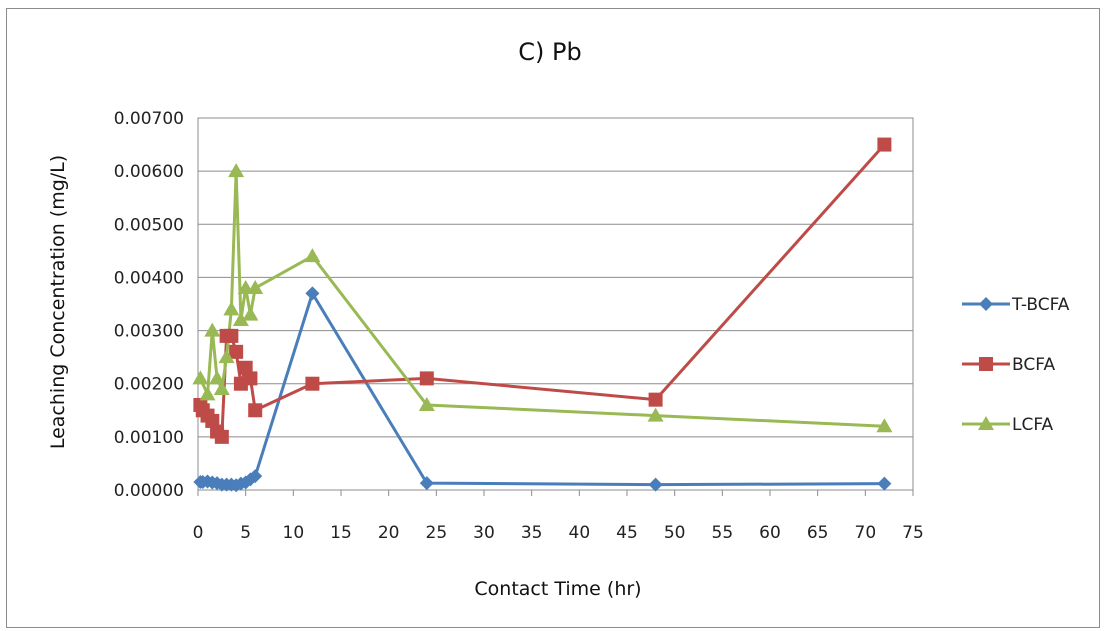  What do you see at coordinates (913, 533) in the screenshot?
I see `x-tick-label: 75` at bounding box center [913, 533].